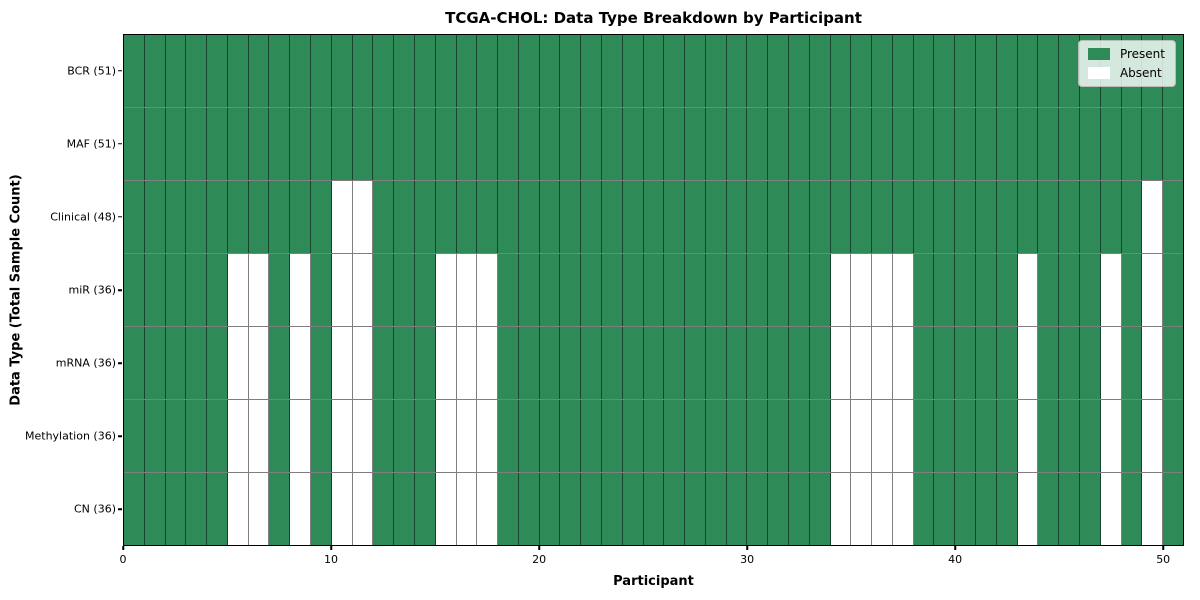 The width and height of the screenshot is (1200, 600). I want to click on x-tick-label-50: 50, so click(1163, 559).